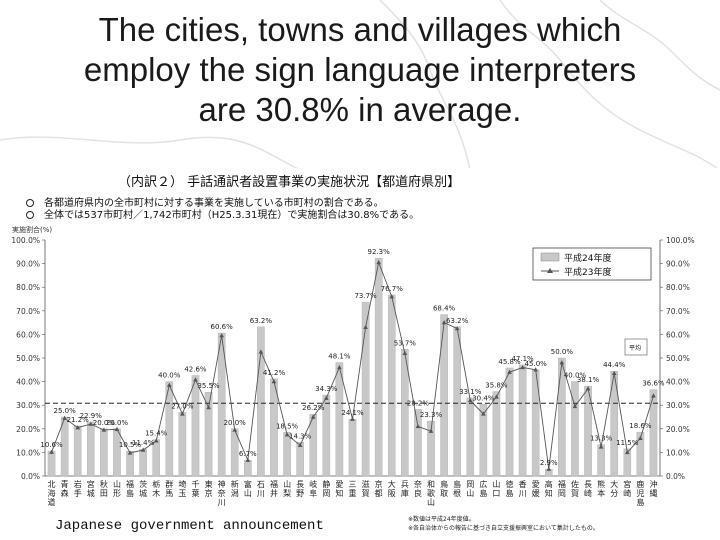 Image resolution: width=720 pixels, height=540 pixels. What do you see at coordinates (65, 411) in the screenshot?
I see `data-label-2: 25.0%` at bounding box center [65, 411].